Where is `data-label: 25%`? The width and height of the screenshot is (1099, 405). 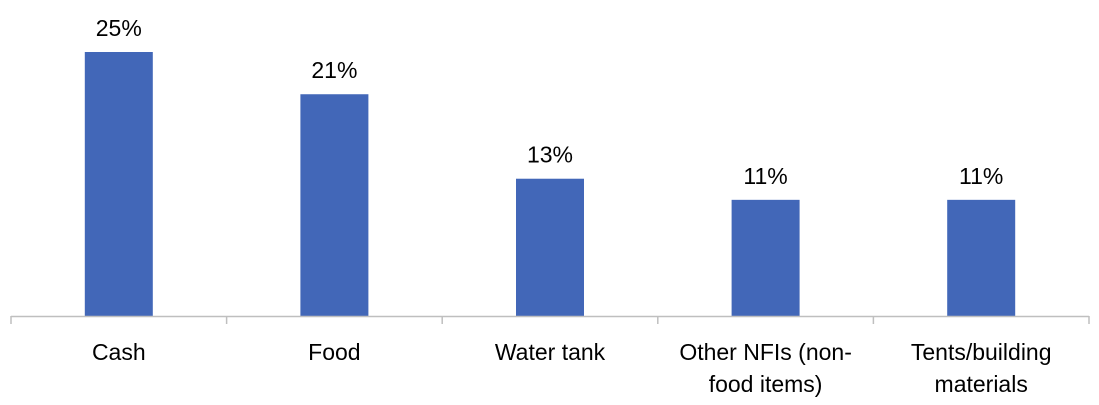 data-label: 25% is located at coordinates (119, 28).